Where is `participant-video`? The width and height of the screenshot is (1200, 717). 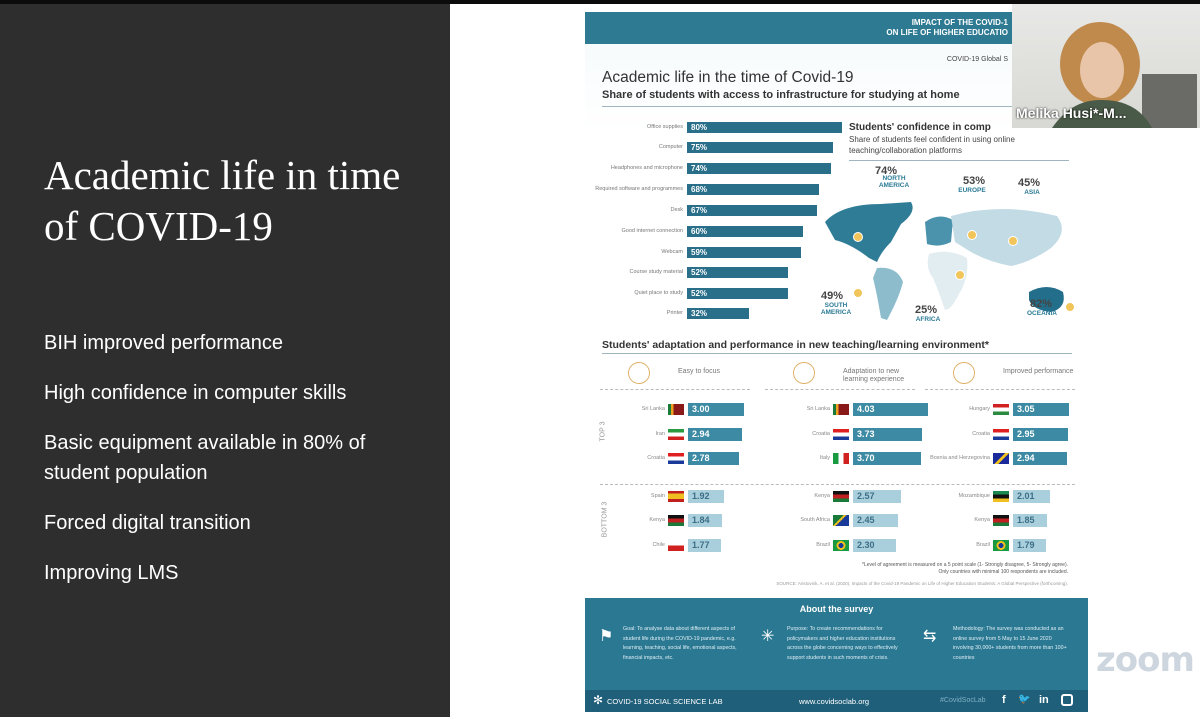 participant-video is located at coordinates (1124, 75).